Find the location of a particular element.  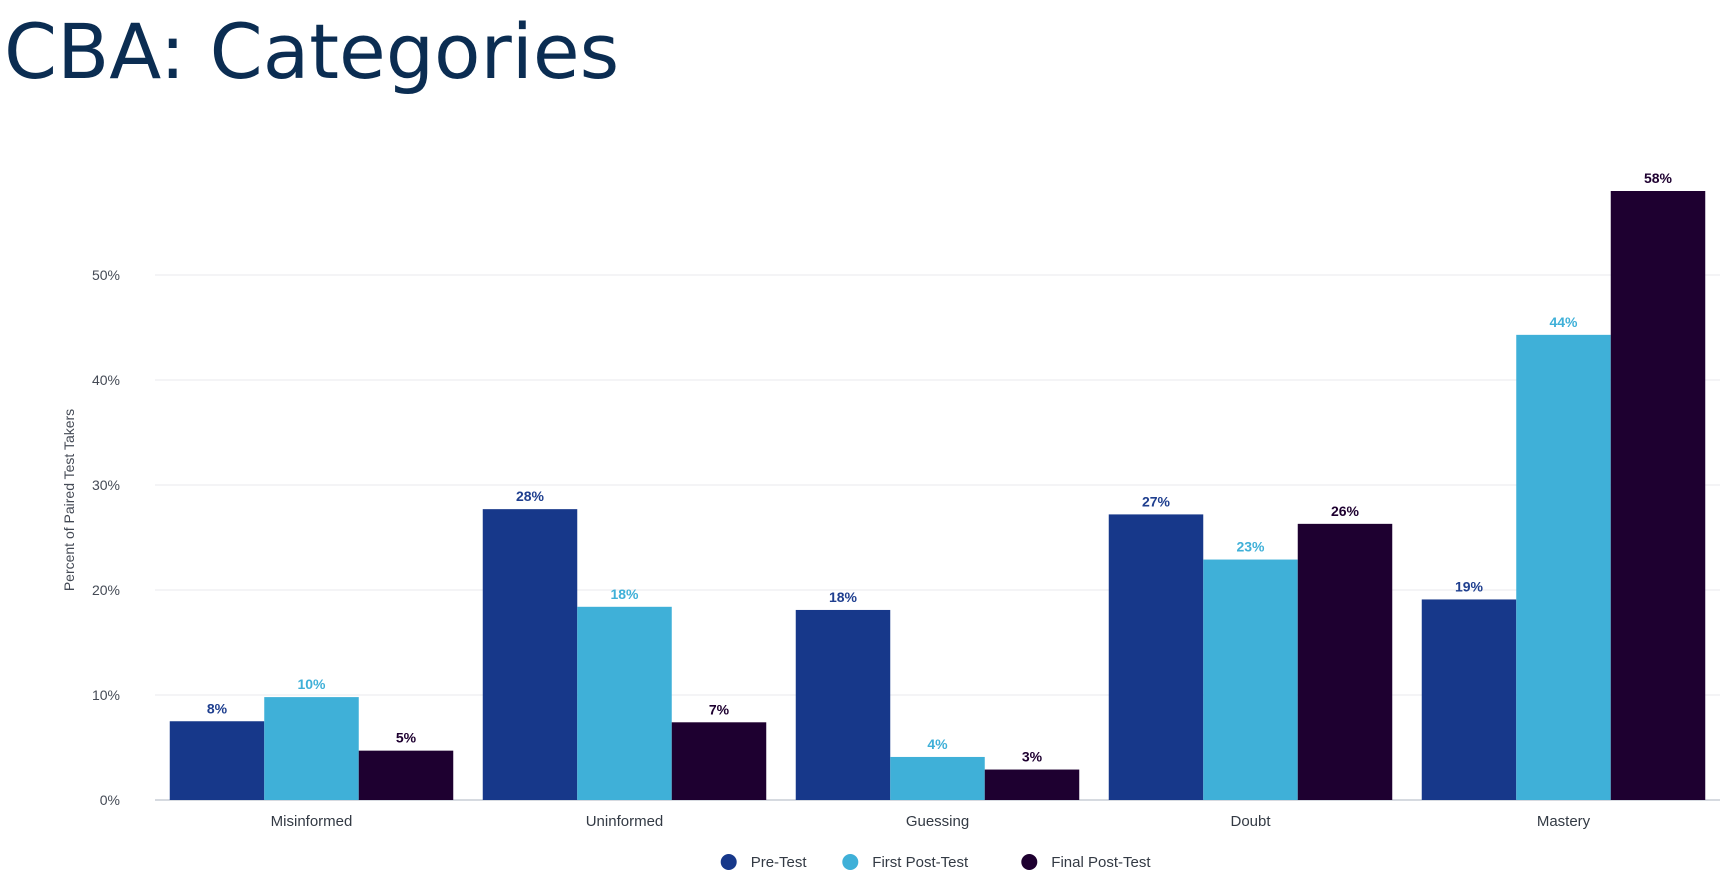

y-tick-label: 30% is located at coordinates (106, 485).